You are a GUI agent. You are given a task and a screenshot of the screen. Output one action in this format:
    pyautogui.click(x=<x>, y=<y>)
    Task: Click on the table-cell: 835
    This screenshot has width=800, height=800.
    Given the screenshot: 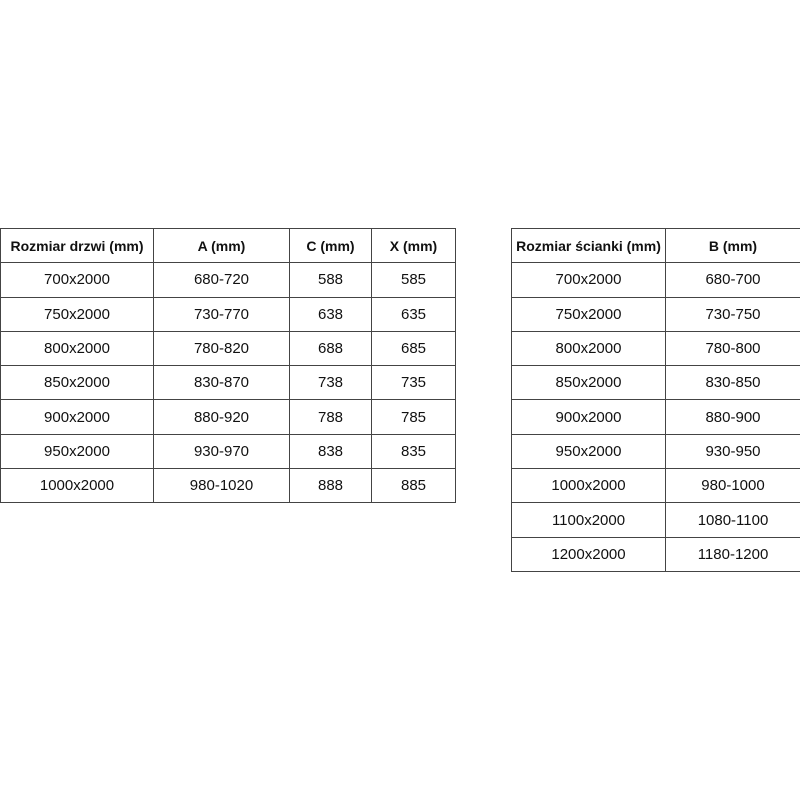 What is the action you would take?
    pyautogui.click(x=413, y=451)
    